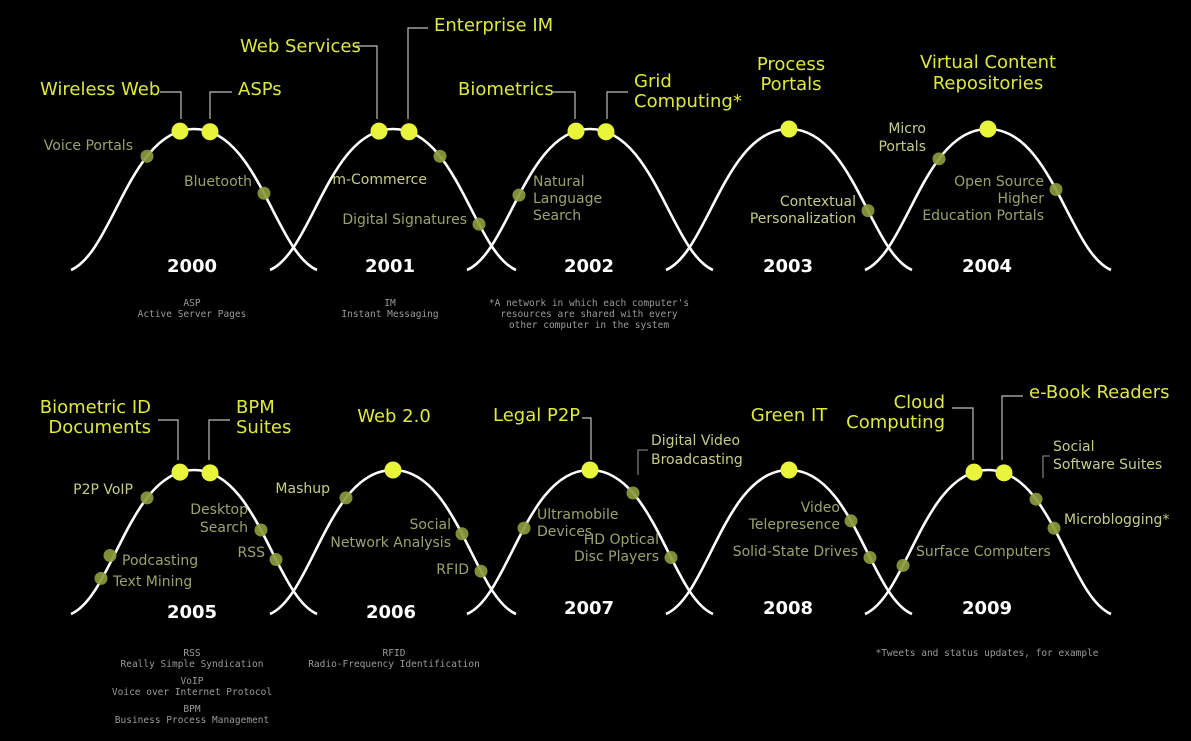 Image resolution: width=1191 pixels, height=741 pixels. What do you see at coordinates (394, 664) in the screenshot?
I see `footnote-2006: Radio-Frequency Identification` at bounding box center [394, 664].